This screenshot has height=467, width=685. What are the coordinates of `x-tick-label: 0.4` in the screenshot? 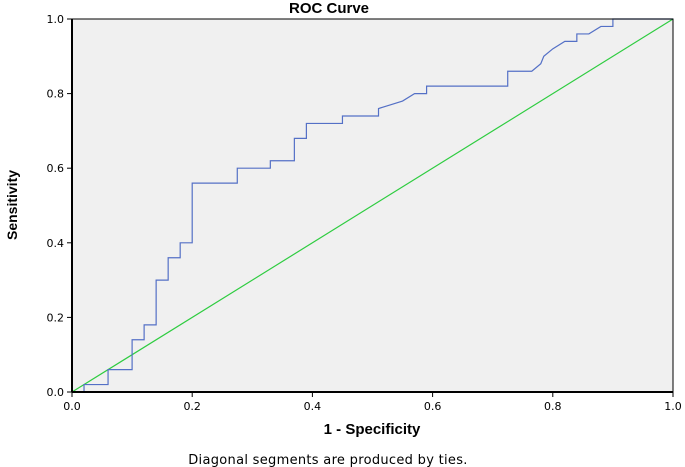 It's located at (313, 406).